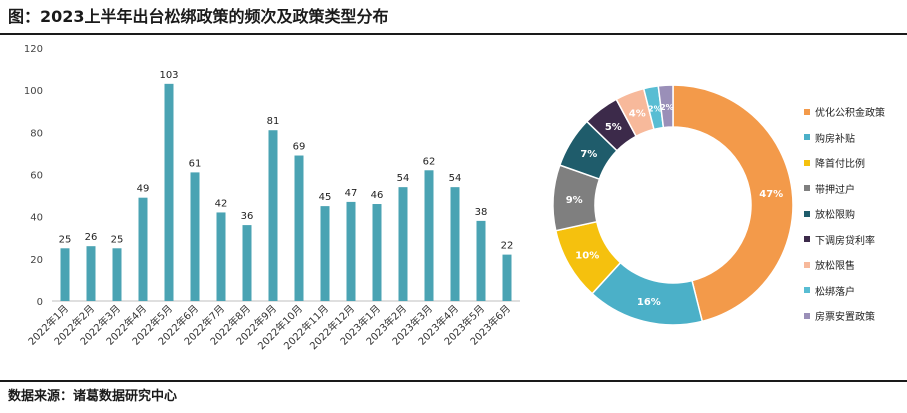  What do you see at coordinates (835, 139) in the screenshot?
I see `legend-label: 购房补贴` at bounding box center [835, 139].